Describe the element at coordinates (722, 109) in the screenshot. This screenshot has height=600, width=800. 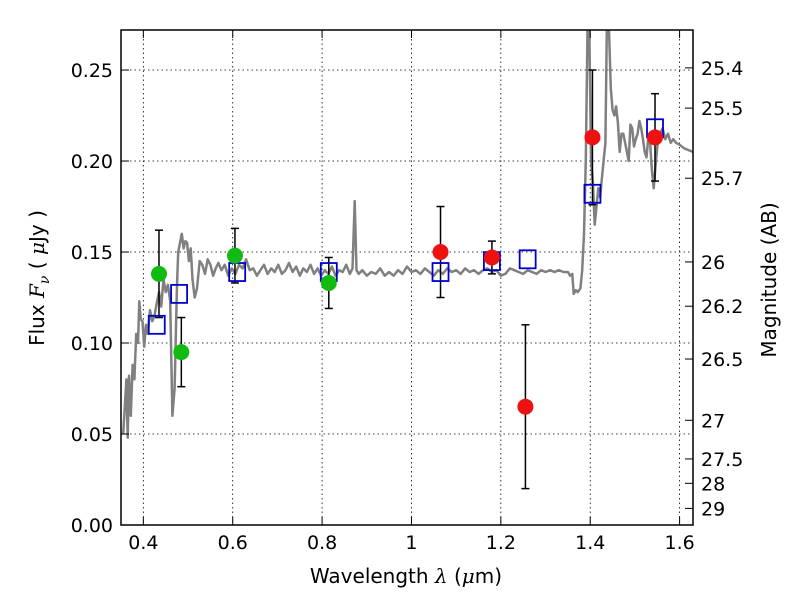
I see `mag-tick-label: 25.5` at that location.